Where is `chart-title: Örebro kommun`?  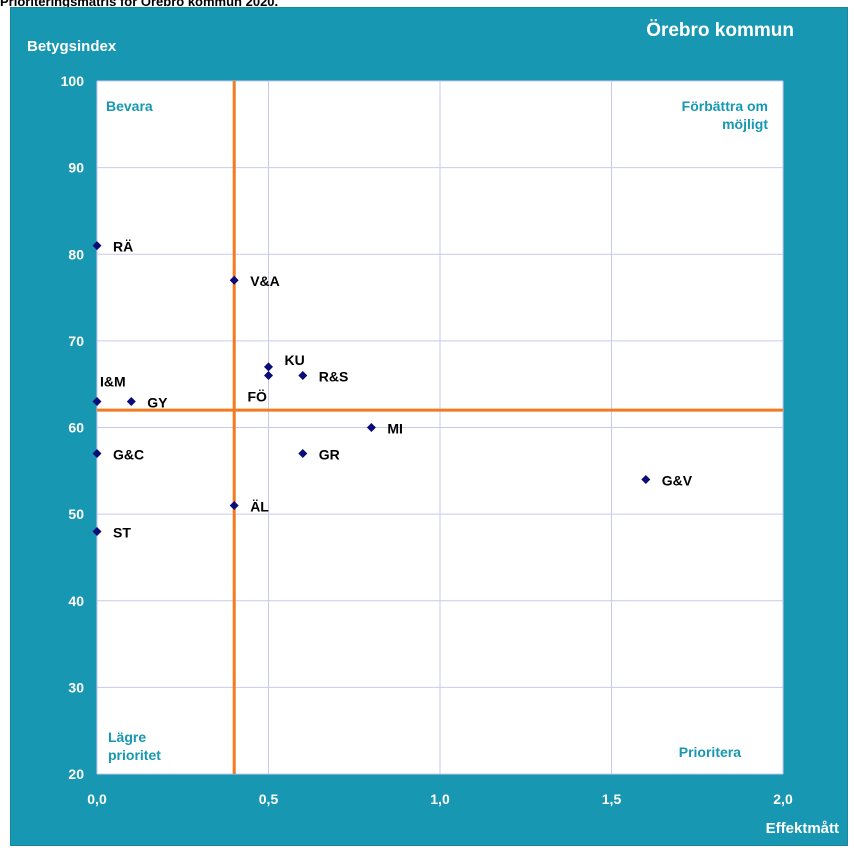
chart-title: Örebro kommun is located at coordinates (720, 30).